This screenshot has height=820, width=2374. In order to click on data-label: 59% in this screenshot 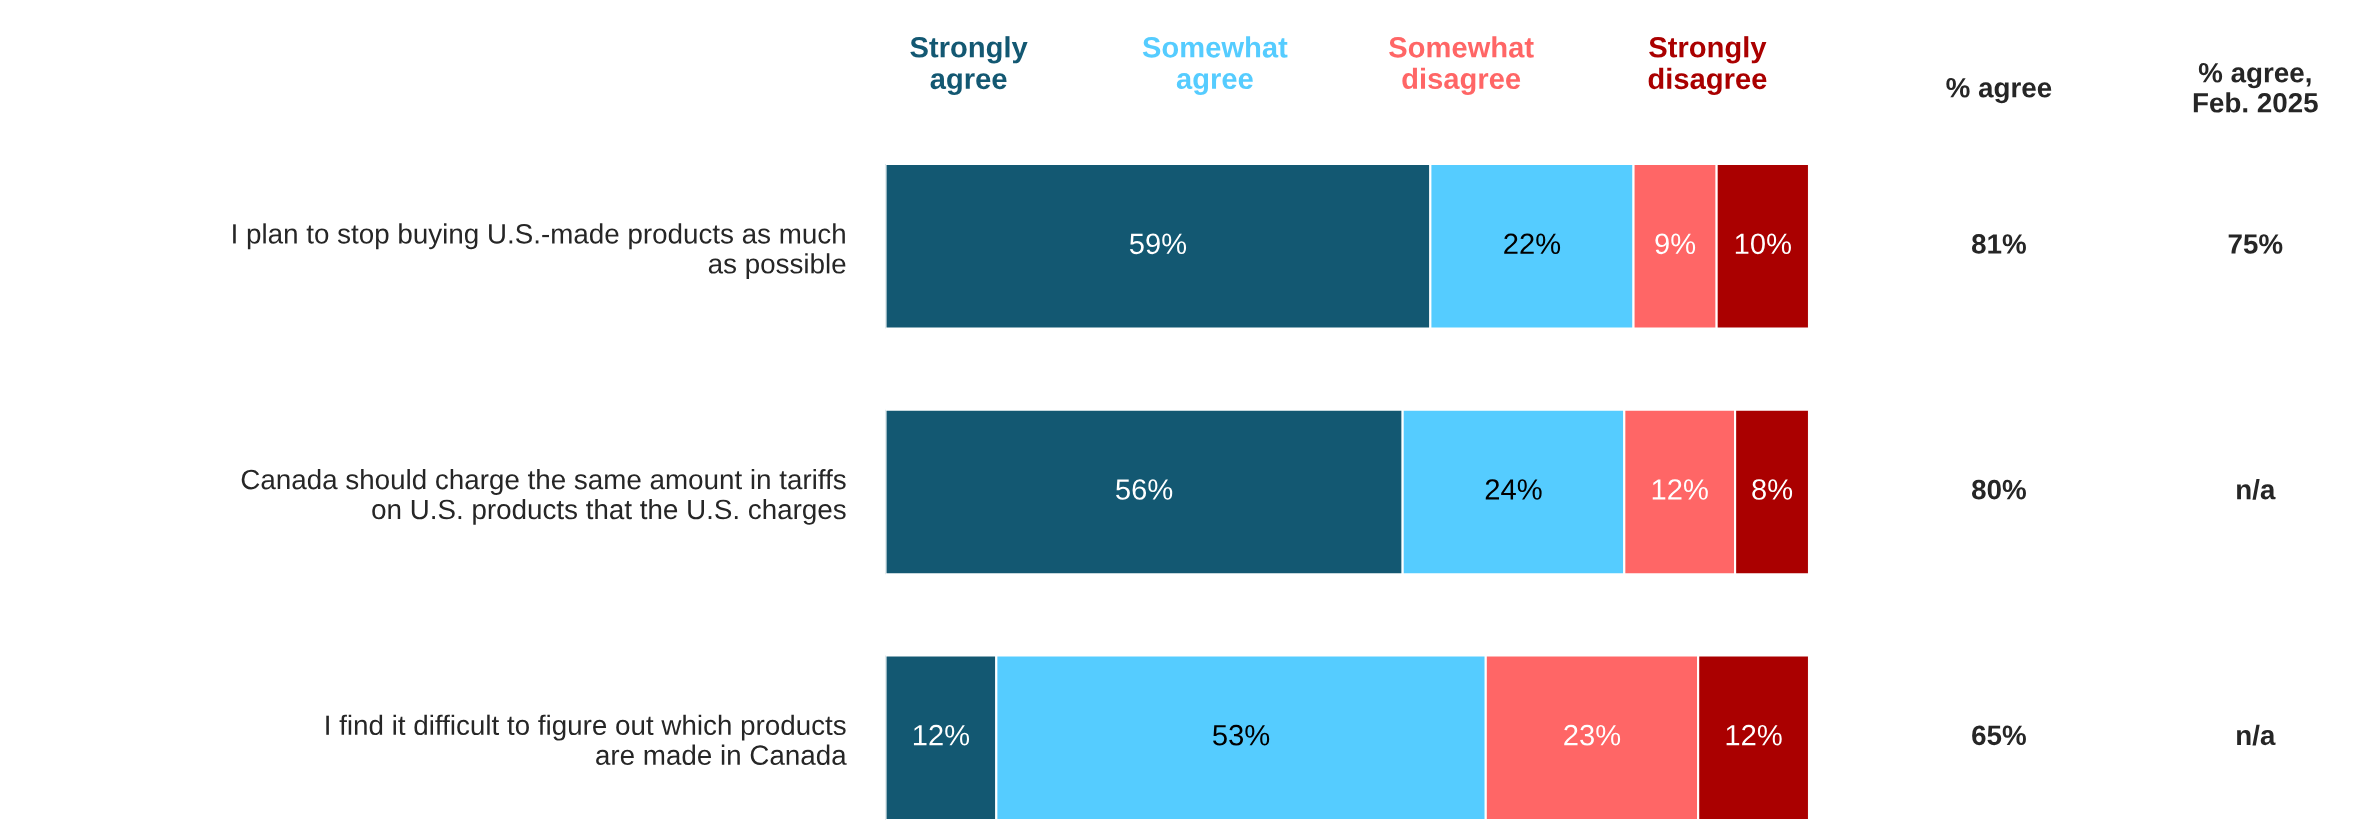, I will do `click(1158, 244)`.